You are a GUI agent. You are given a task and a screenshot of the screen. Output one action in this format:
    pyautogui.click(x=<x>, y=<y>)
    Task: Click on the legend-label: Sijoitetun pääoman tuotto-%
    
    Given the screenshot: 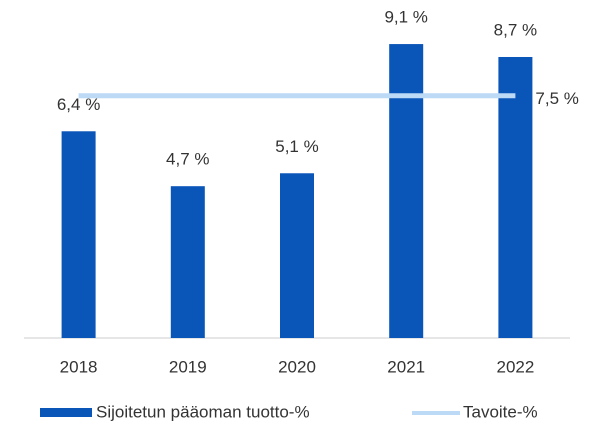 What is the action you would take?
    pyautogui.click(x=203, y=411)
    